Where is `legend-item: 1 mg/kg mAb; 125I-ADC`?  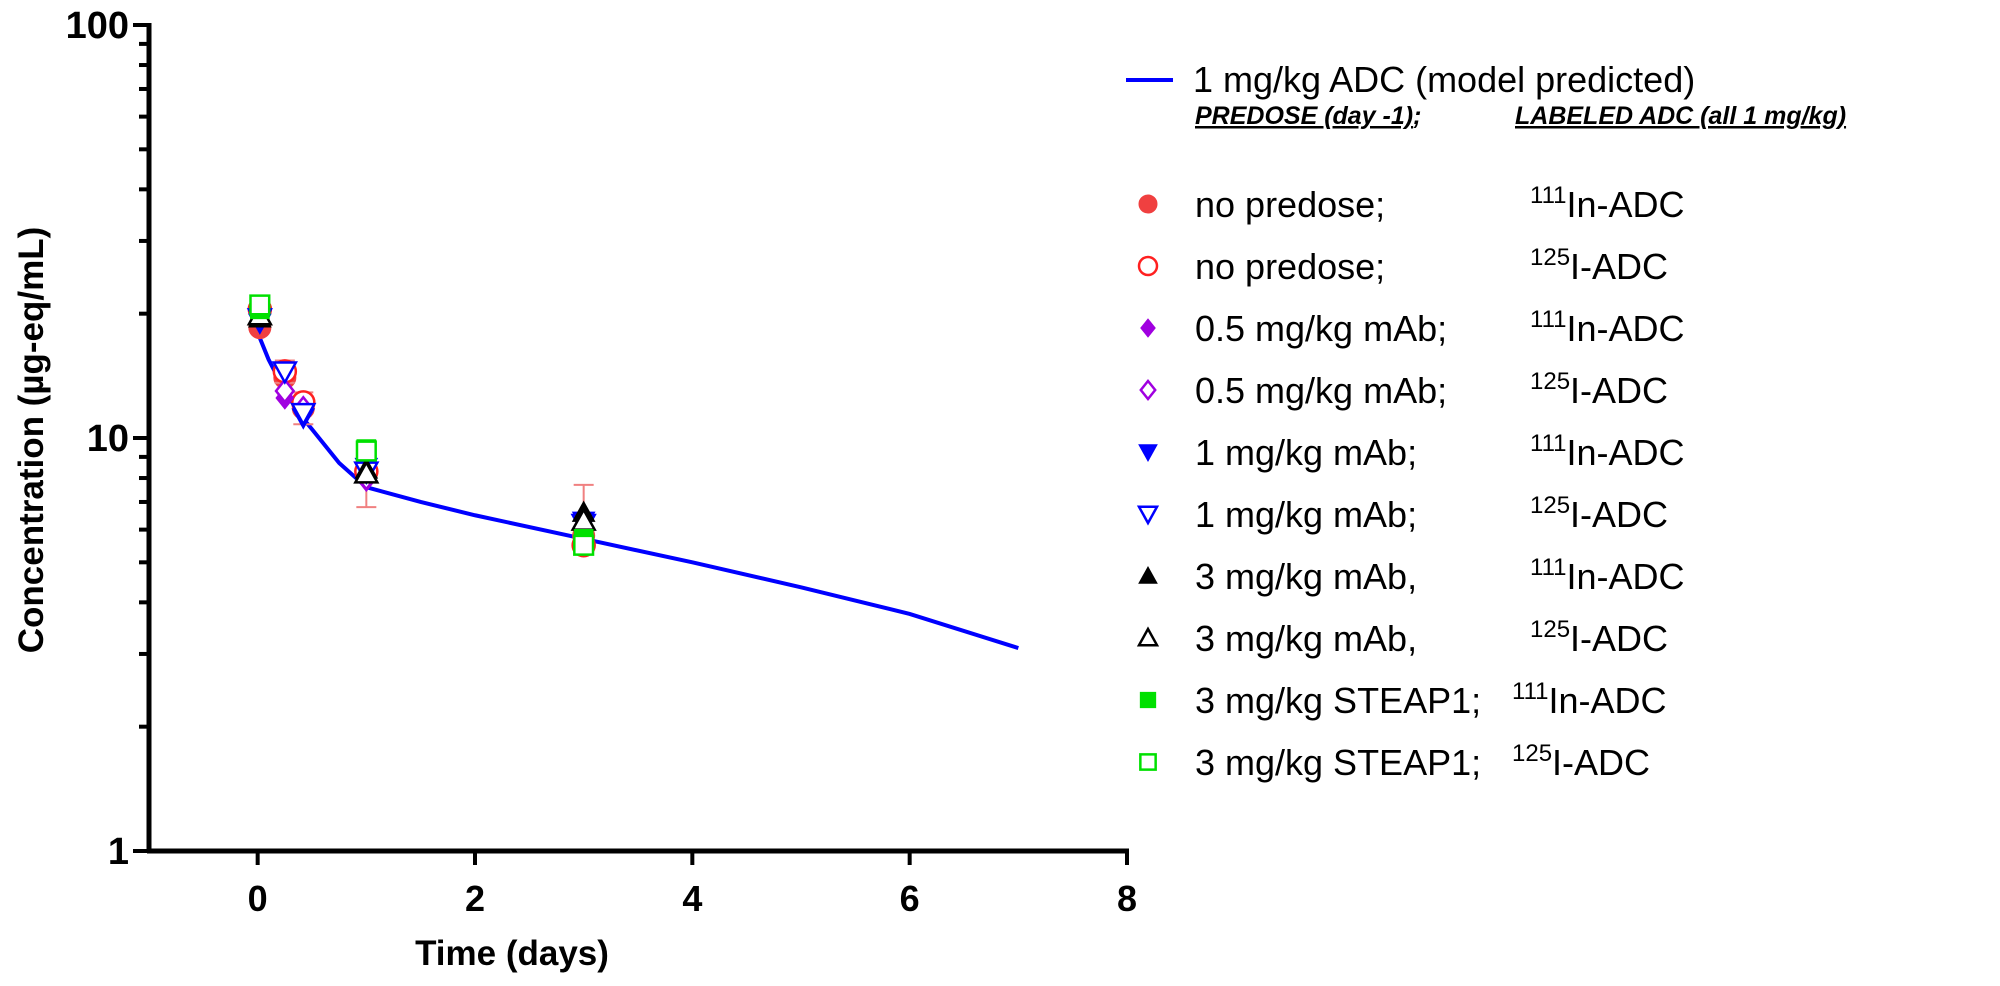
legend-item: 1 mg/kg mAb; 125I-ADC is located at coordinates (1402, 513).